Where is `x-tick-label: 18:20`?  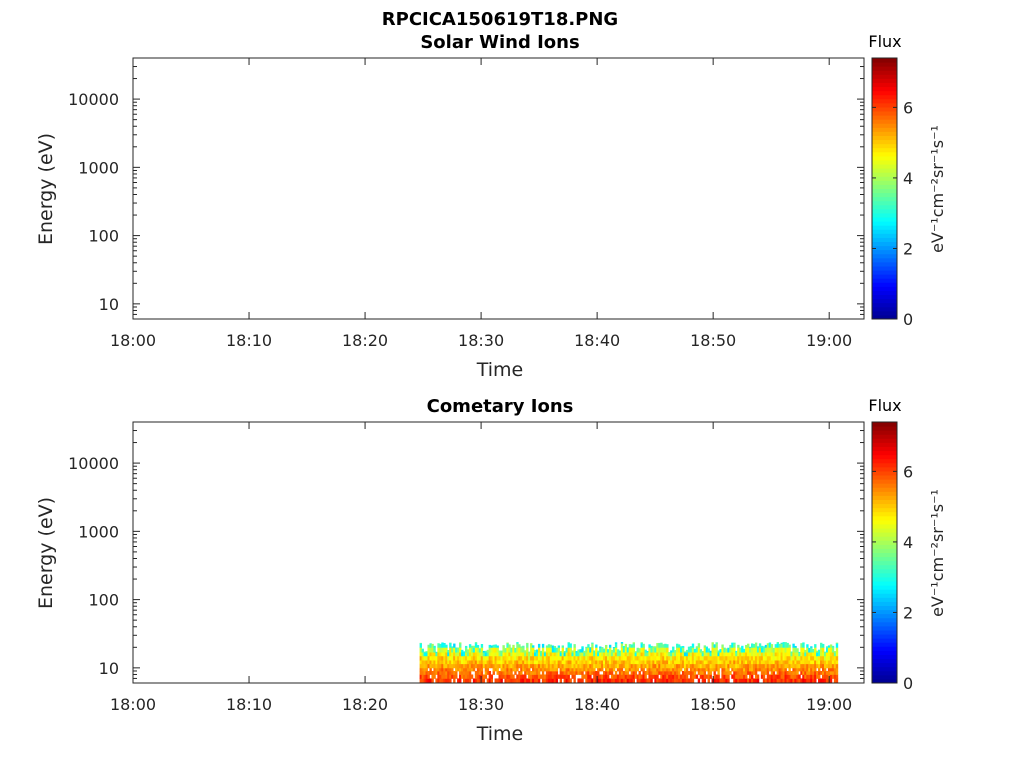
x-tick-label: 18:20 is located at coordinates (365, 704).